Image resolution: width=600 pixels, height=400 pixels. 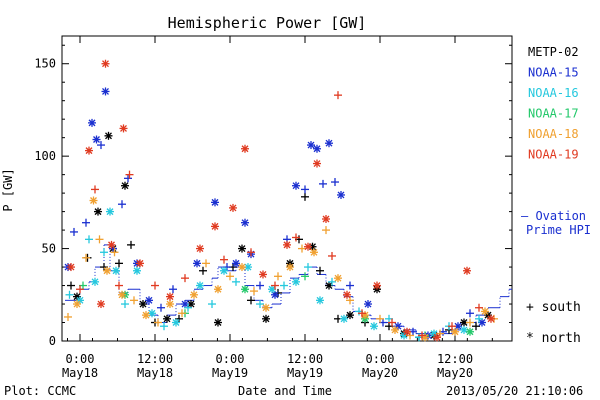 I want to click on legend-entry: NOAA-15, so click(x=553, y=73).